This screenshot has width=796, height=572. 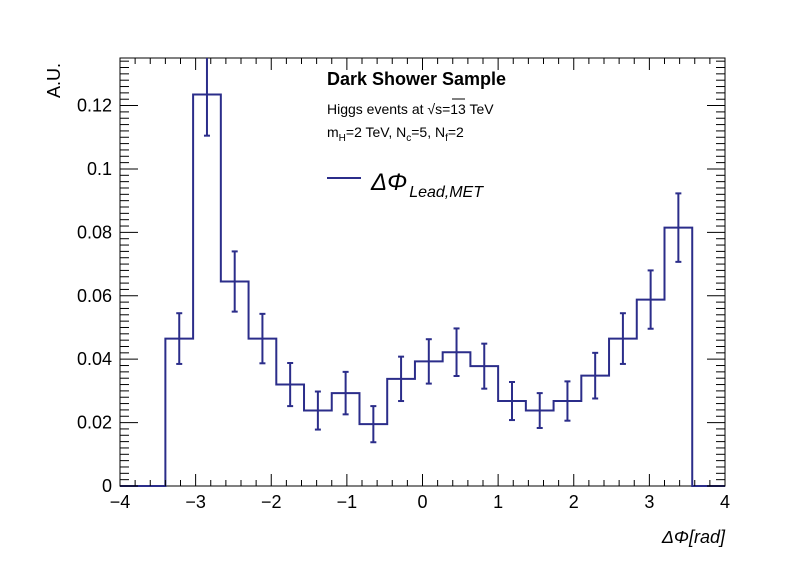 What do you see at coordinates (649, 502) in the screenshot?
I see `x-tick-label: 3` at bounding box center [649, 502].